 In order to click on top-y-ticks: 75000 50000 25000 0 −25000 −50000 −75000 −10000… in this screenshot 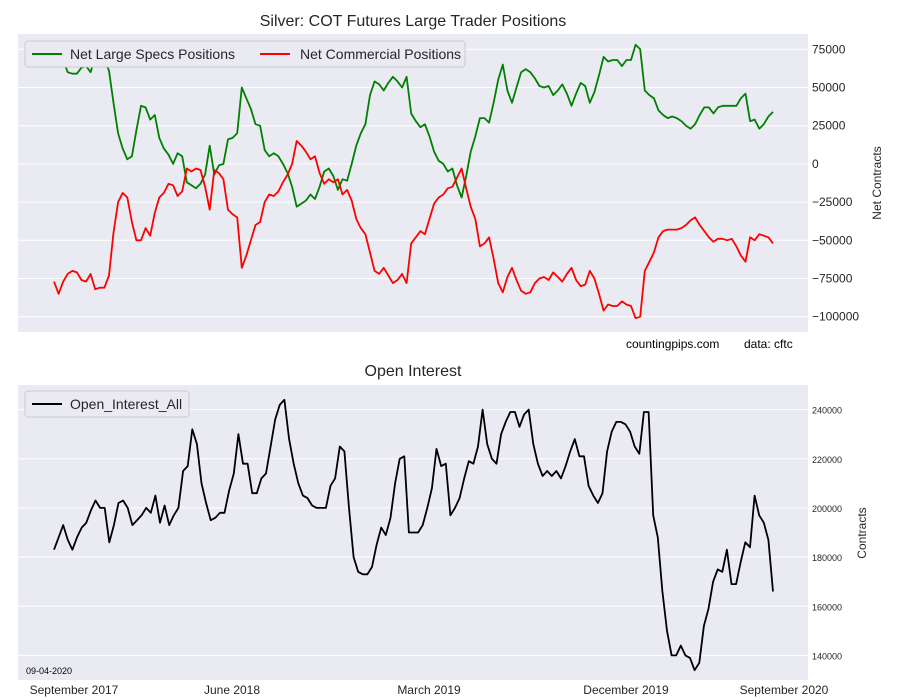, I will do `click(835, 182)`.